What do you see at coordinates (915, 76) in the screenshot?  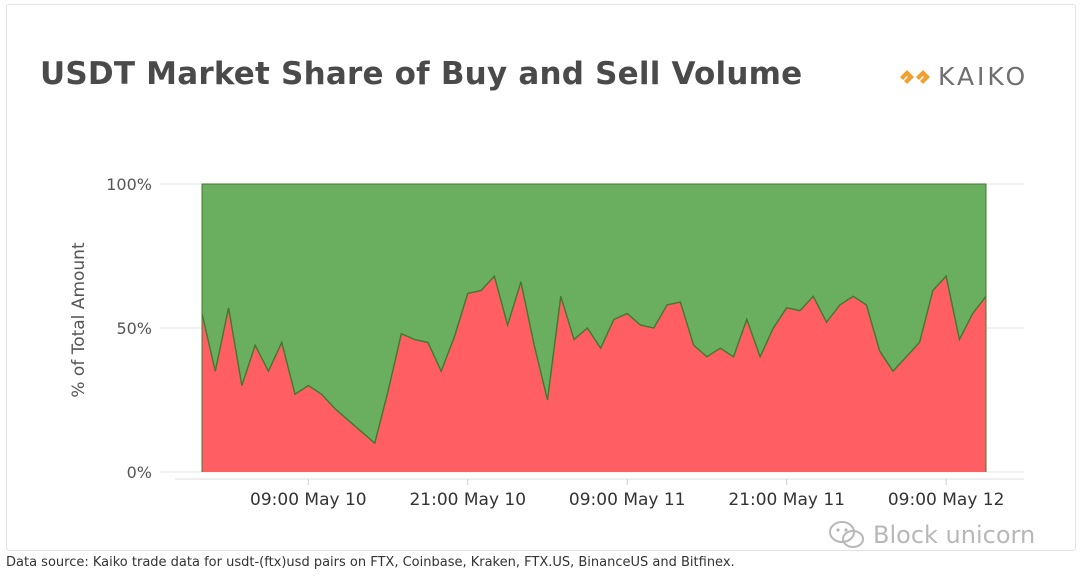 I see `kaiko-logo-icon` at bounding box center [915, 76].